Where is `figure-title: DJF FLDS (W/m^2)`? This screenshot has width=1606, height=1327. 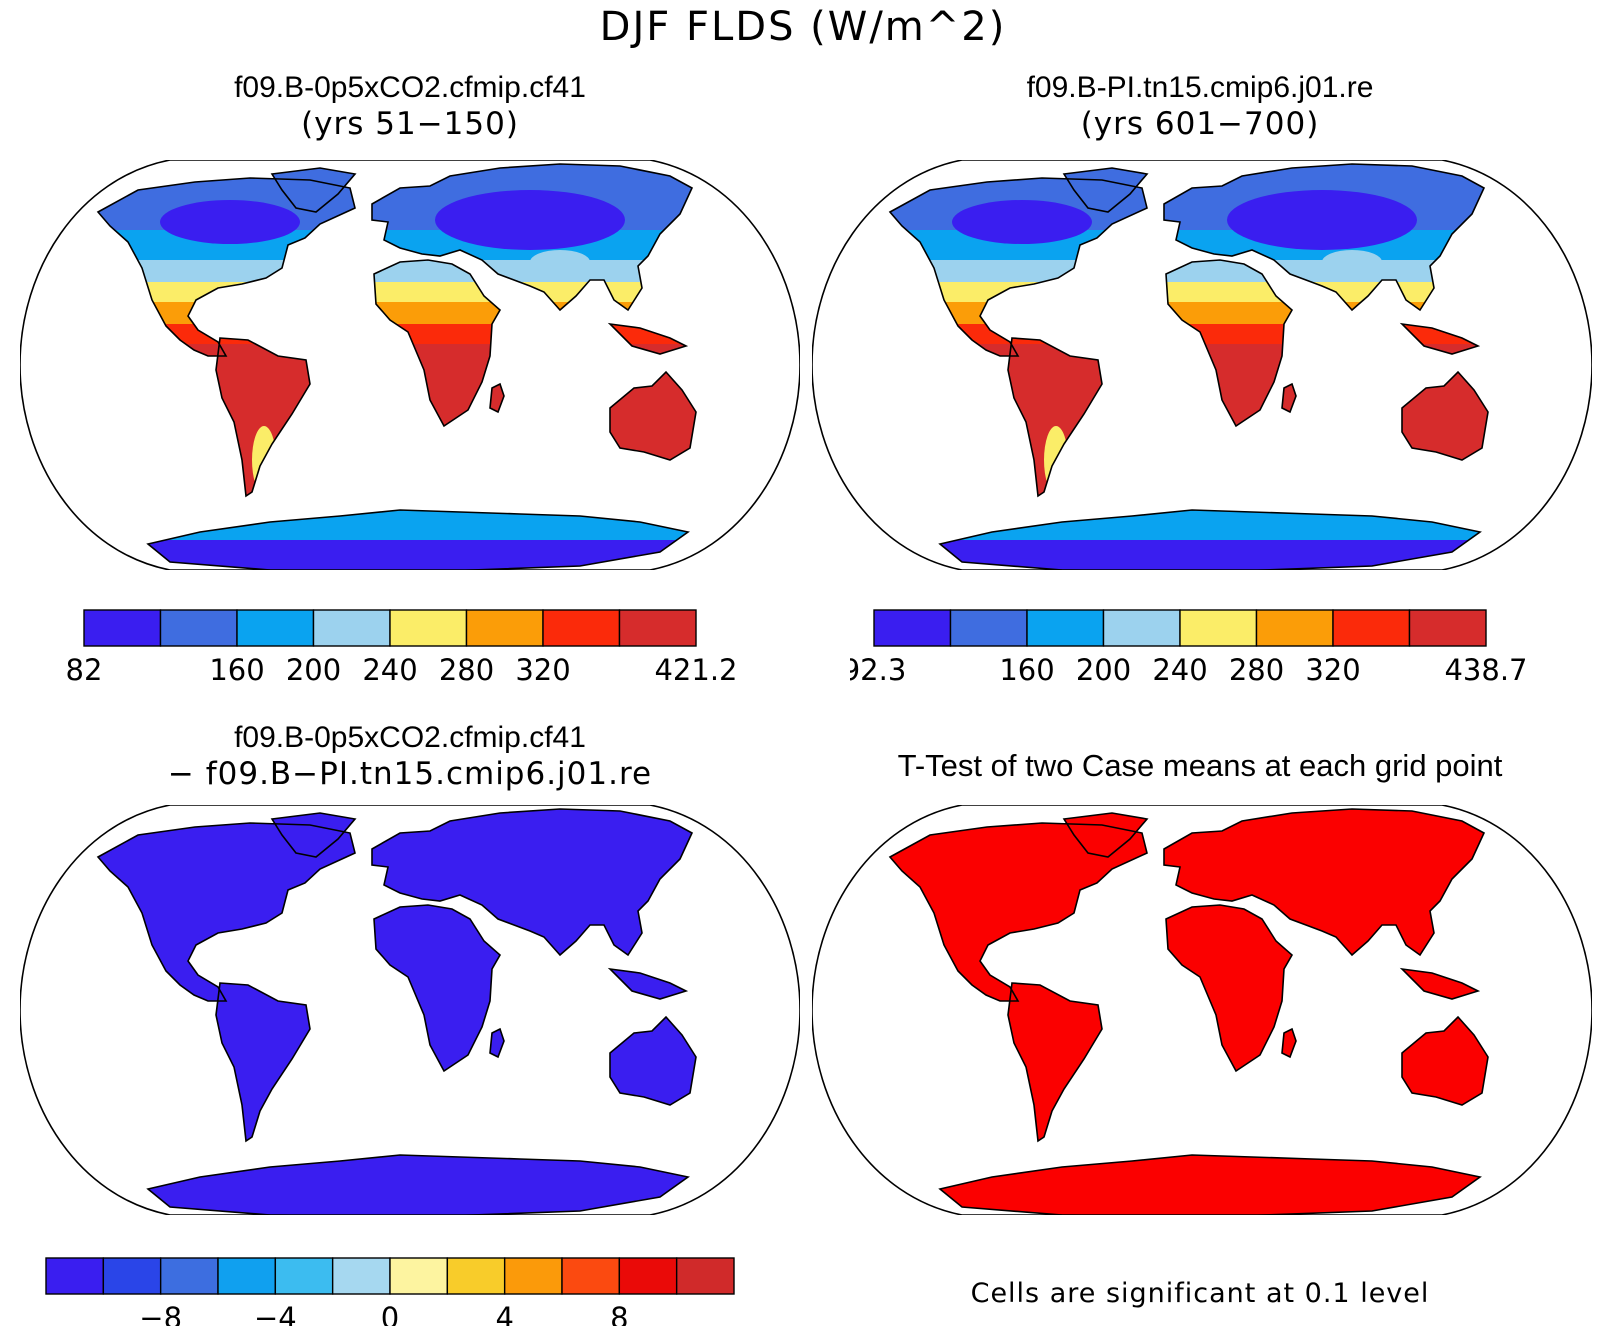
figure-title: DJF FLDS (W/m^2) is located at coordinates (803, 27).